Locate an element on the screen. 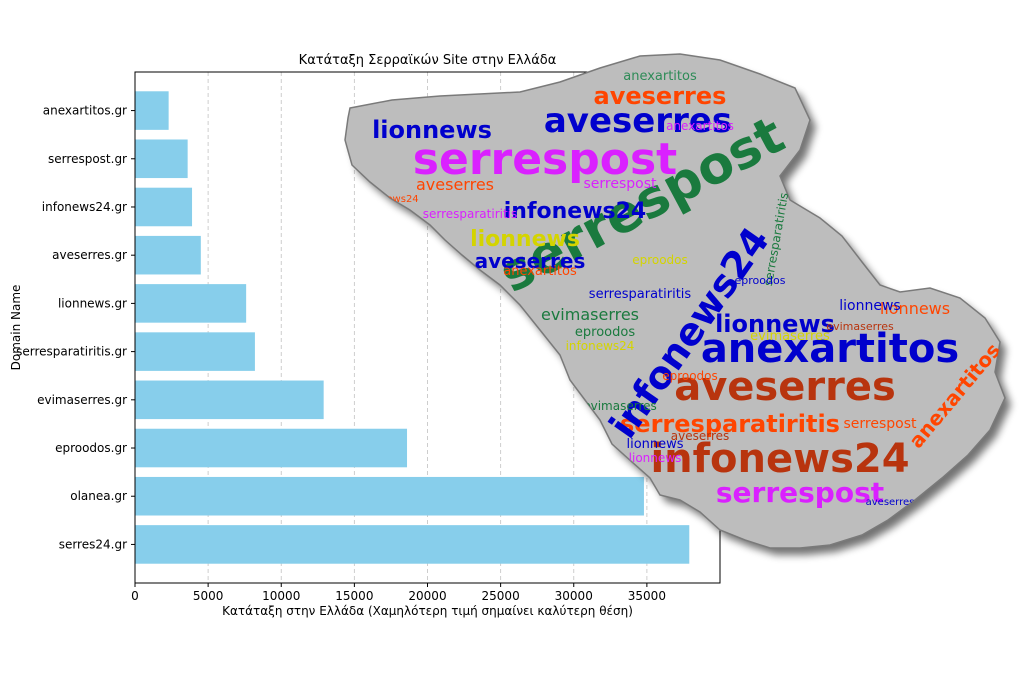  x-tick-label: 5000 is located at coordinates (208, 596).